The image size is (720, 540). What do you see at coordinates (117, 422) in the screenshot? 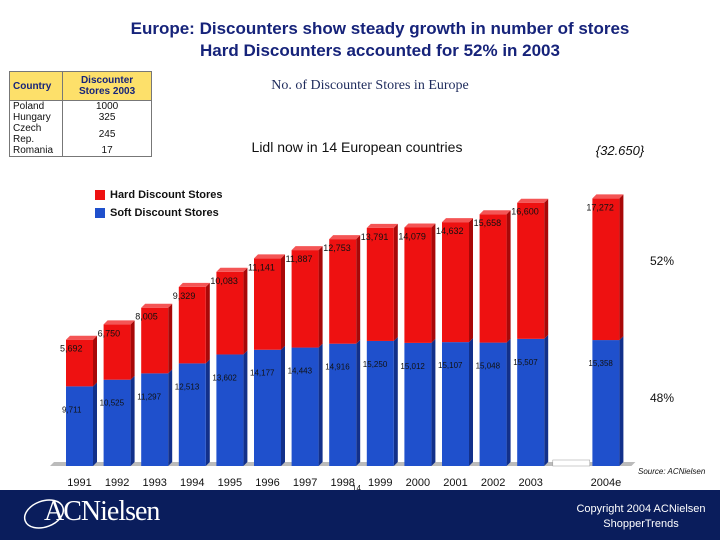
I see `bar-soft-1992` at bounding box center [117, 422].